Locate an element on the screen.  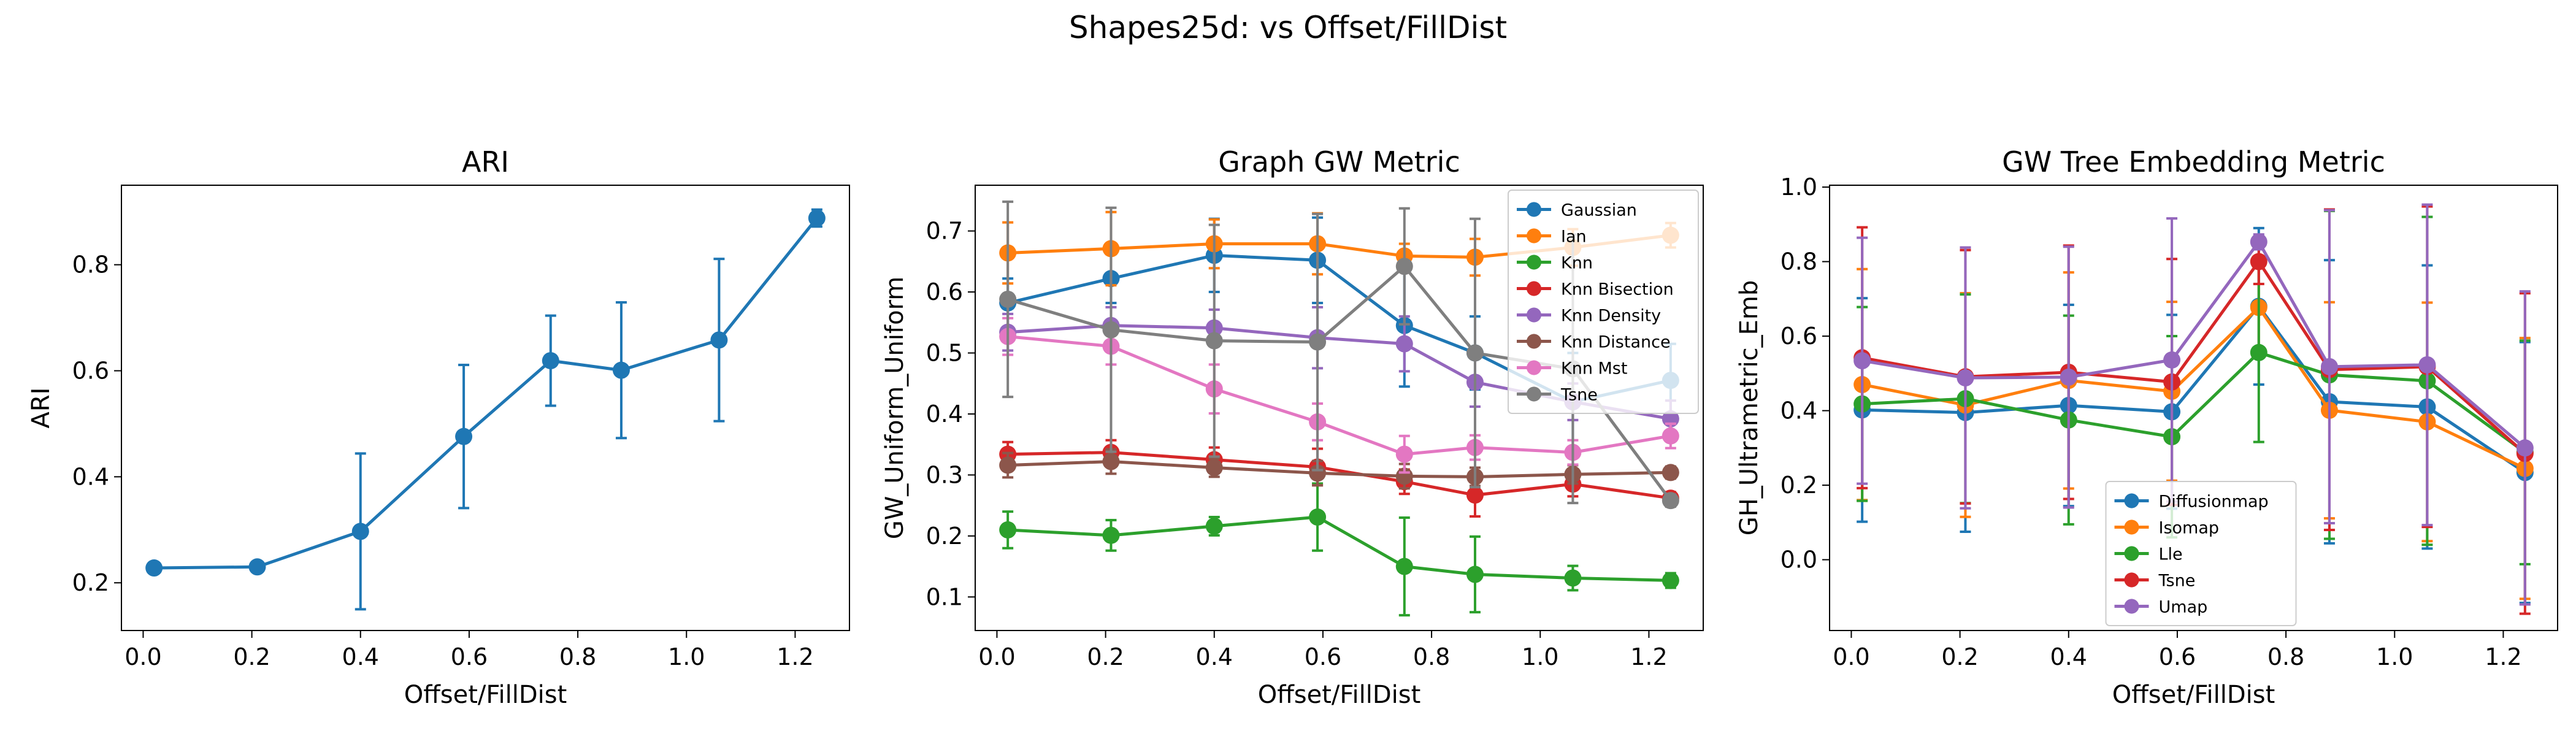
legend-label: Diffusionmap is located at coordinates (2214, 502).